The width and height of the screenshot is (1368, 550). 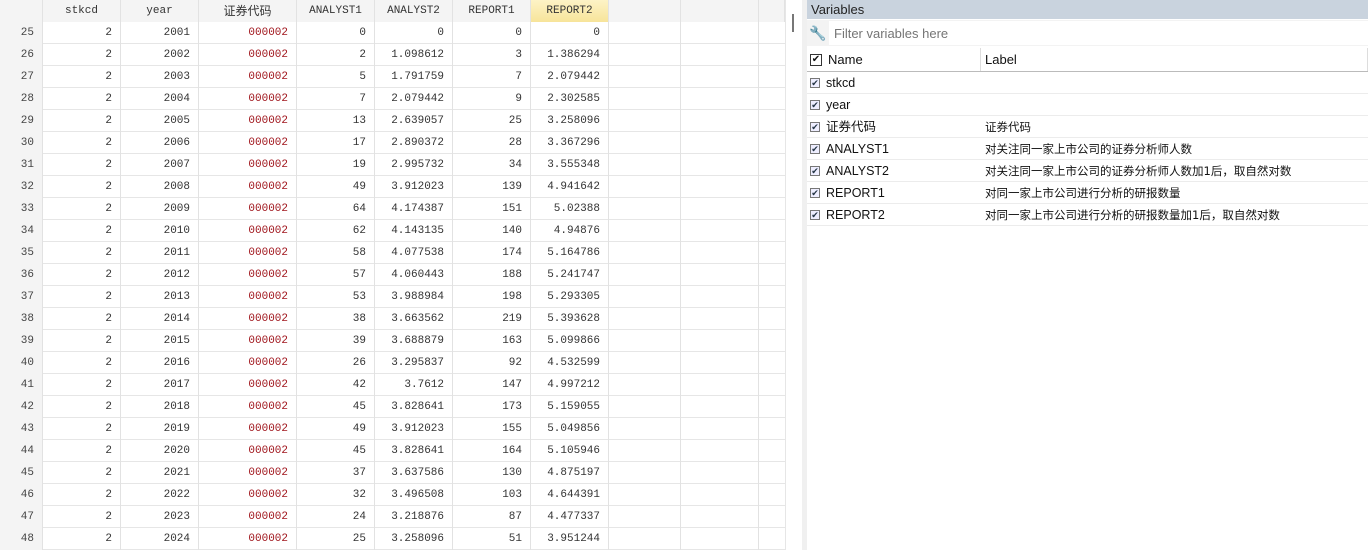 What do you see at coordinates (492, 429) in the screenshot?
I see `cell: 155` at bounding box center [492, 429].